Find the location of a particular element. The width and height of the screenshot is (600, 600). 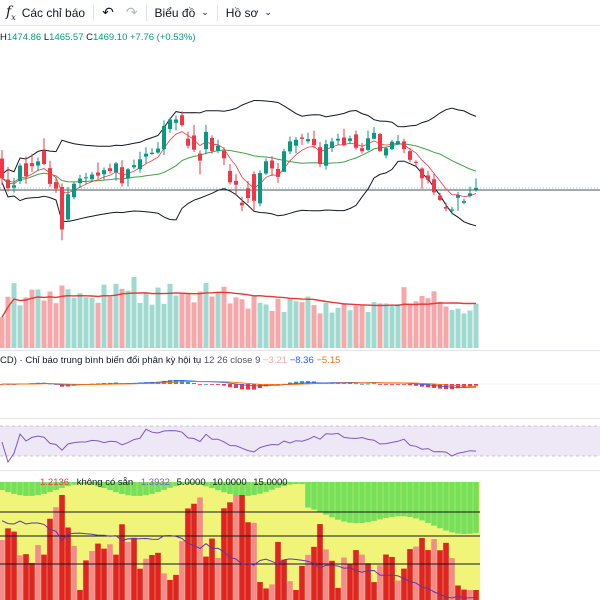

ohlc-c-label: C is located at coordinates (90, 37).